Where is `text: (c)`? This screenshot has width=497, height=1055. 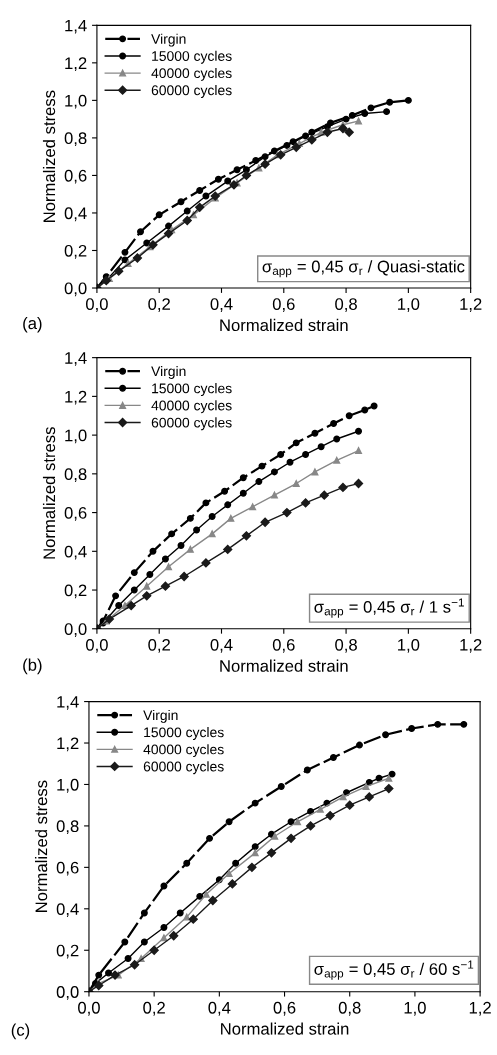 text: (c) is located at coordinates (20, 1031).